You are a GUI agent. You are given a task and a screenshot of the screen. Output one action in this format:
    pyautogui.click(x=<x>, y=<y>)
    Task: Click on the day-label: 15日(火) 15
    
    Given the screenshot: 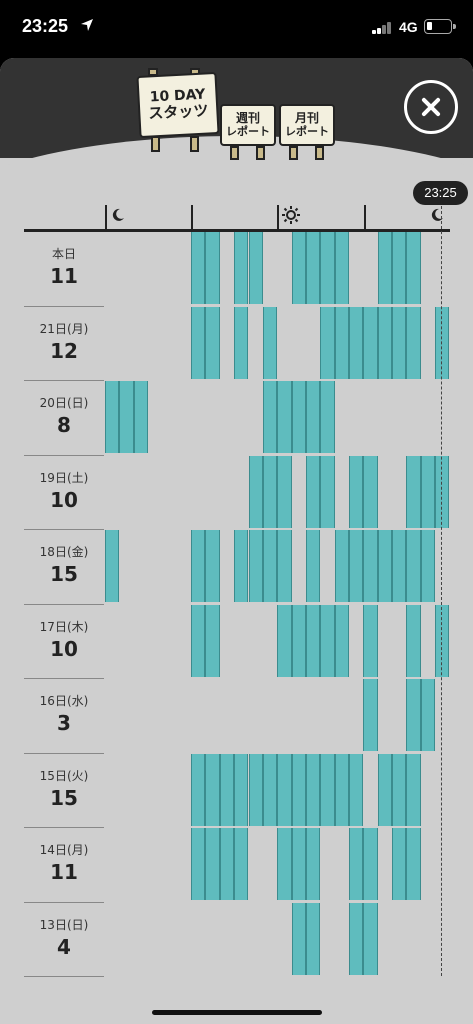 What is the action you would take?
    pyautogui.click(x=64, y=782)
    